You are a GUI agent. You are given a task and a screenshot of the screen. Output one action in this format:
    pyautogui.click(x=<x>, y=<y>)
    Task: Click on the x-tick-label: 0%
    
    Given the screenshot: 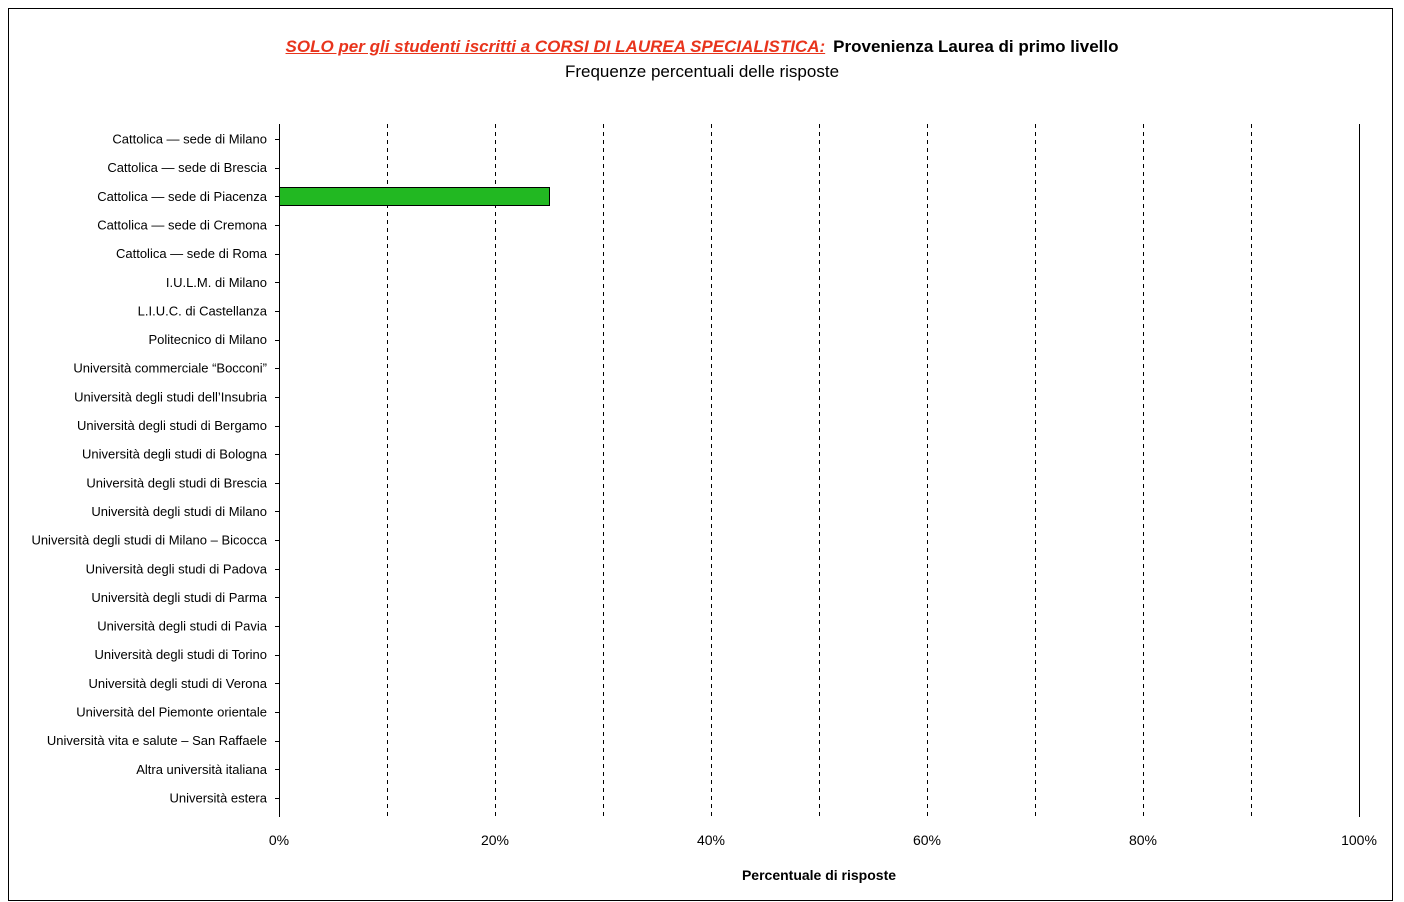 What is the action you would take?
    pyautogui.click(x=279, y=840)
    